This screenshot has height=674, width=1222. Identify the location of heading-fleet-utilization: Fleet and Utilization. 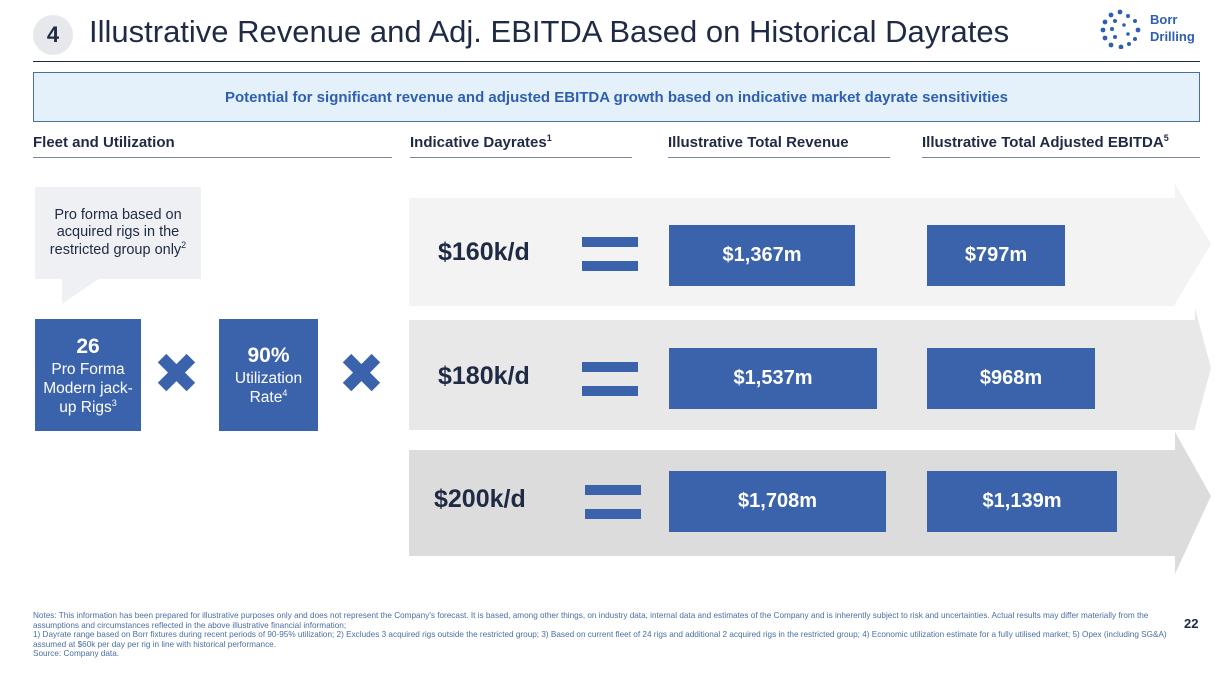
(104, 142).